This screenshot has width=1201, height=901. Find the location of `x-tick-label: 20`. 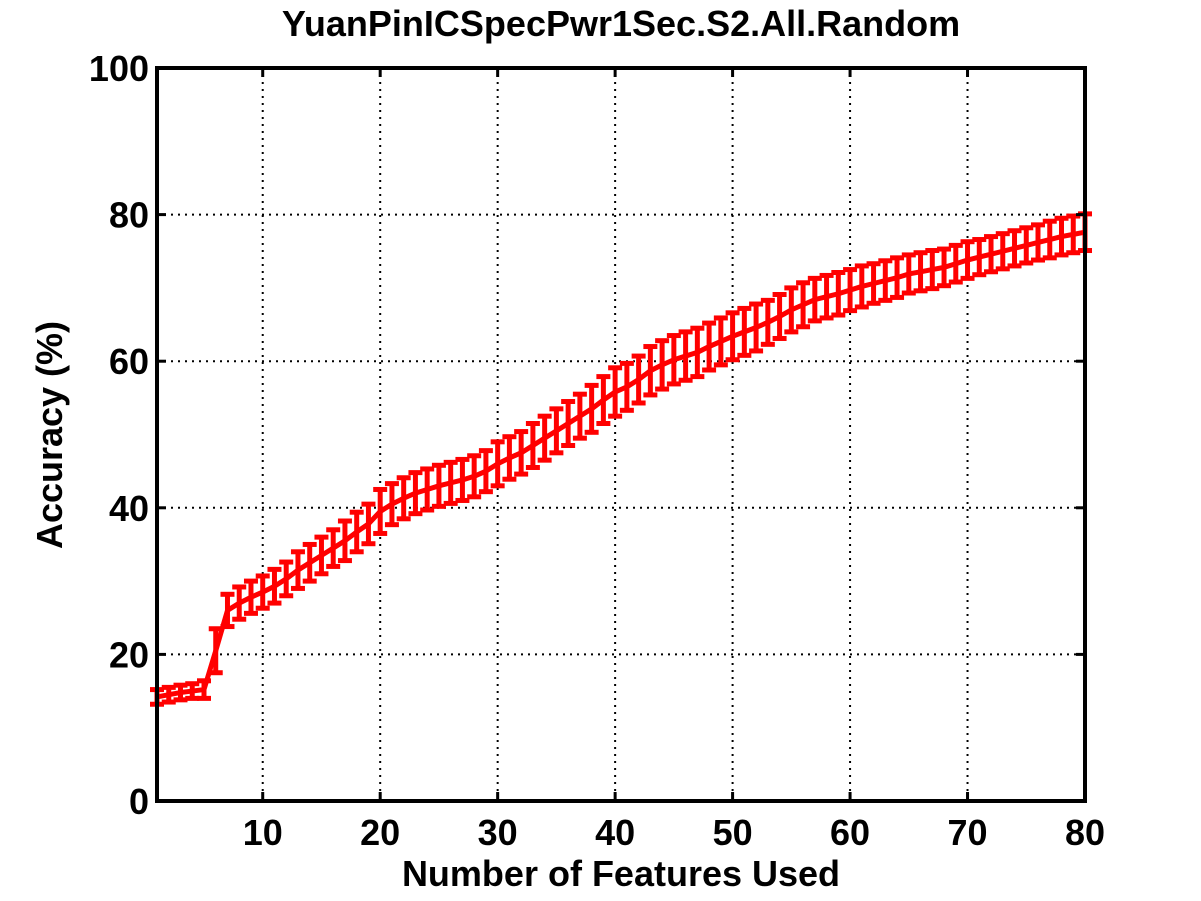

x-tick-label: 20 is located at coordinates (380, 832).